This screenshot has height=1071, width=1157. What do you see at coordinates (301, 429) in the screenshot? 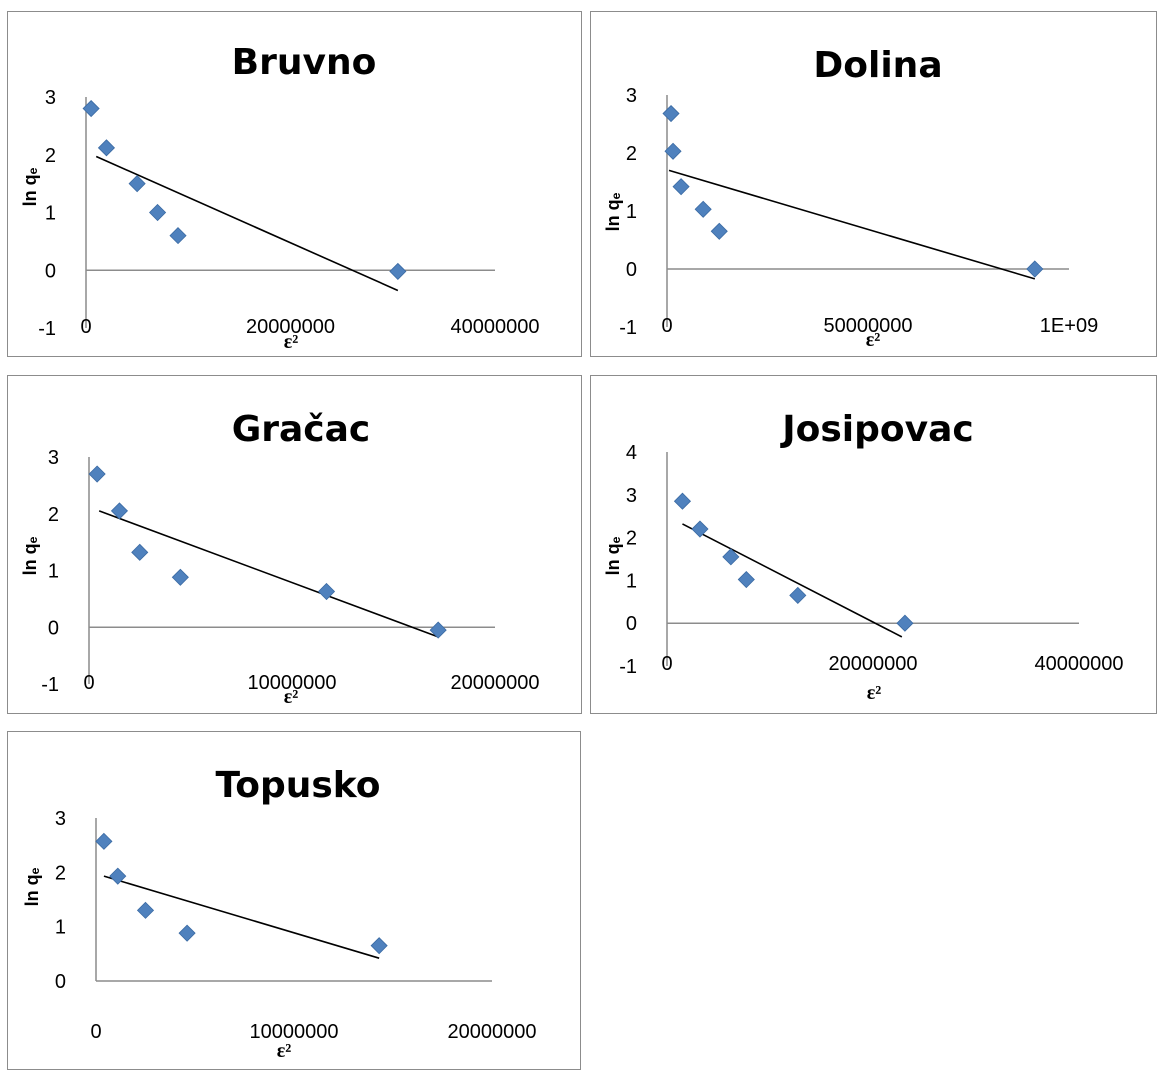
I see `chart-title: Gračac` at bounding box center [301, 429].